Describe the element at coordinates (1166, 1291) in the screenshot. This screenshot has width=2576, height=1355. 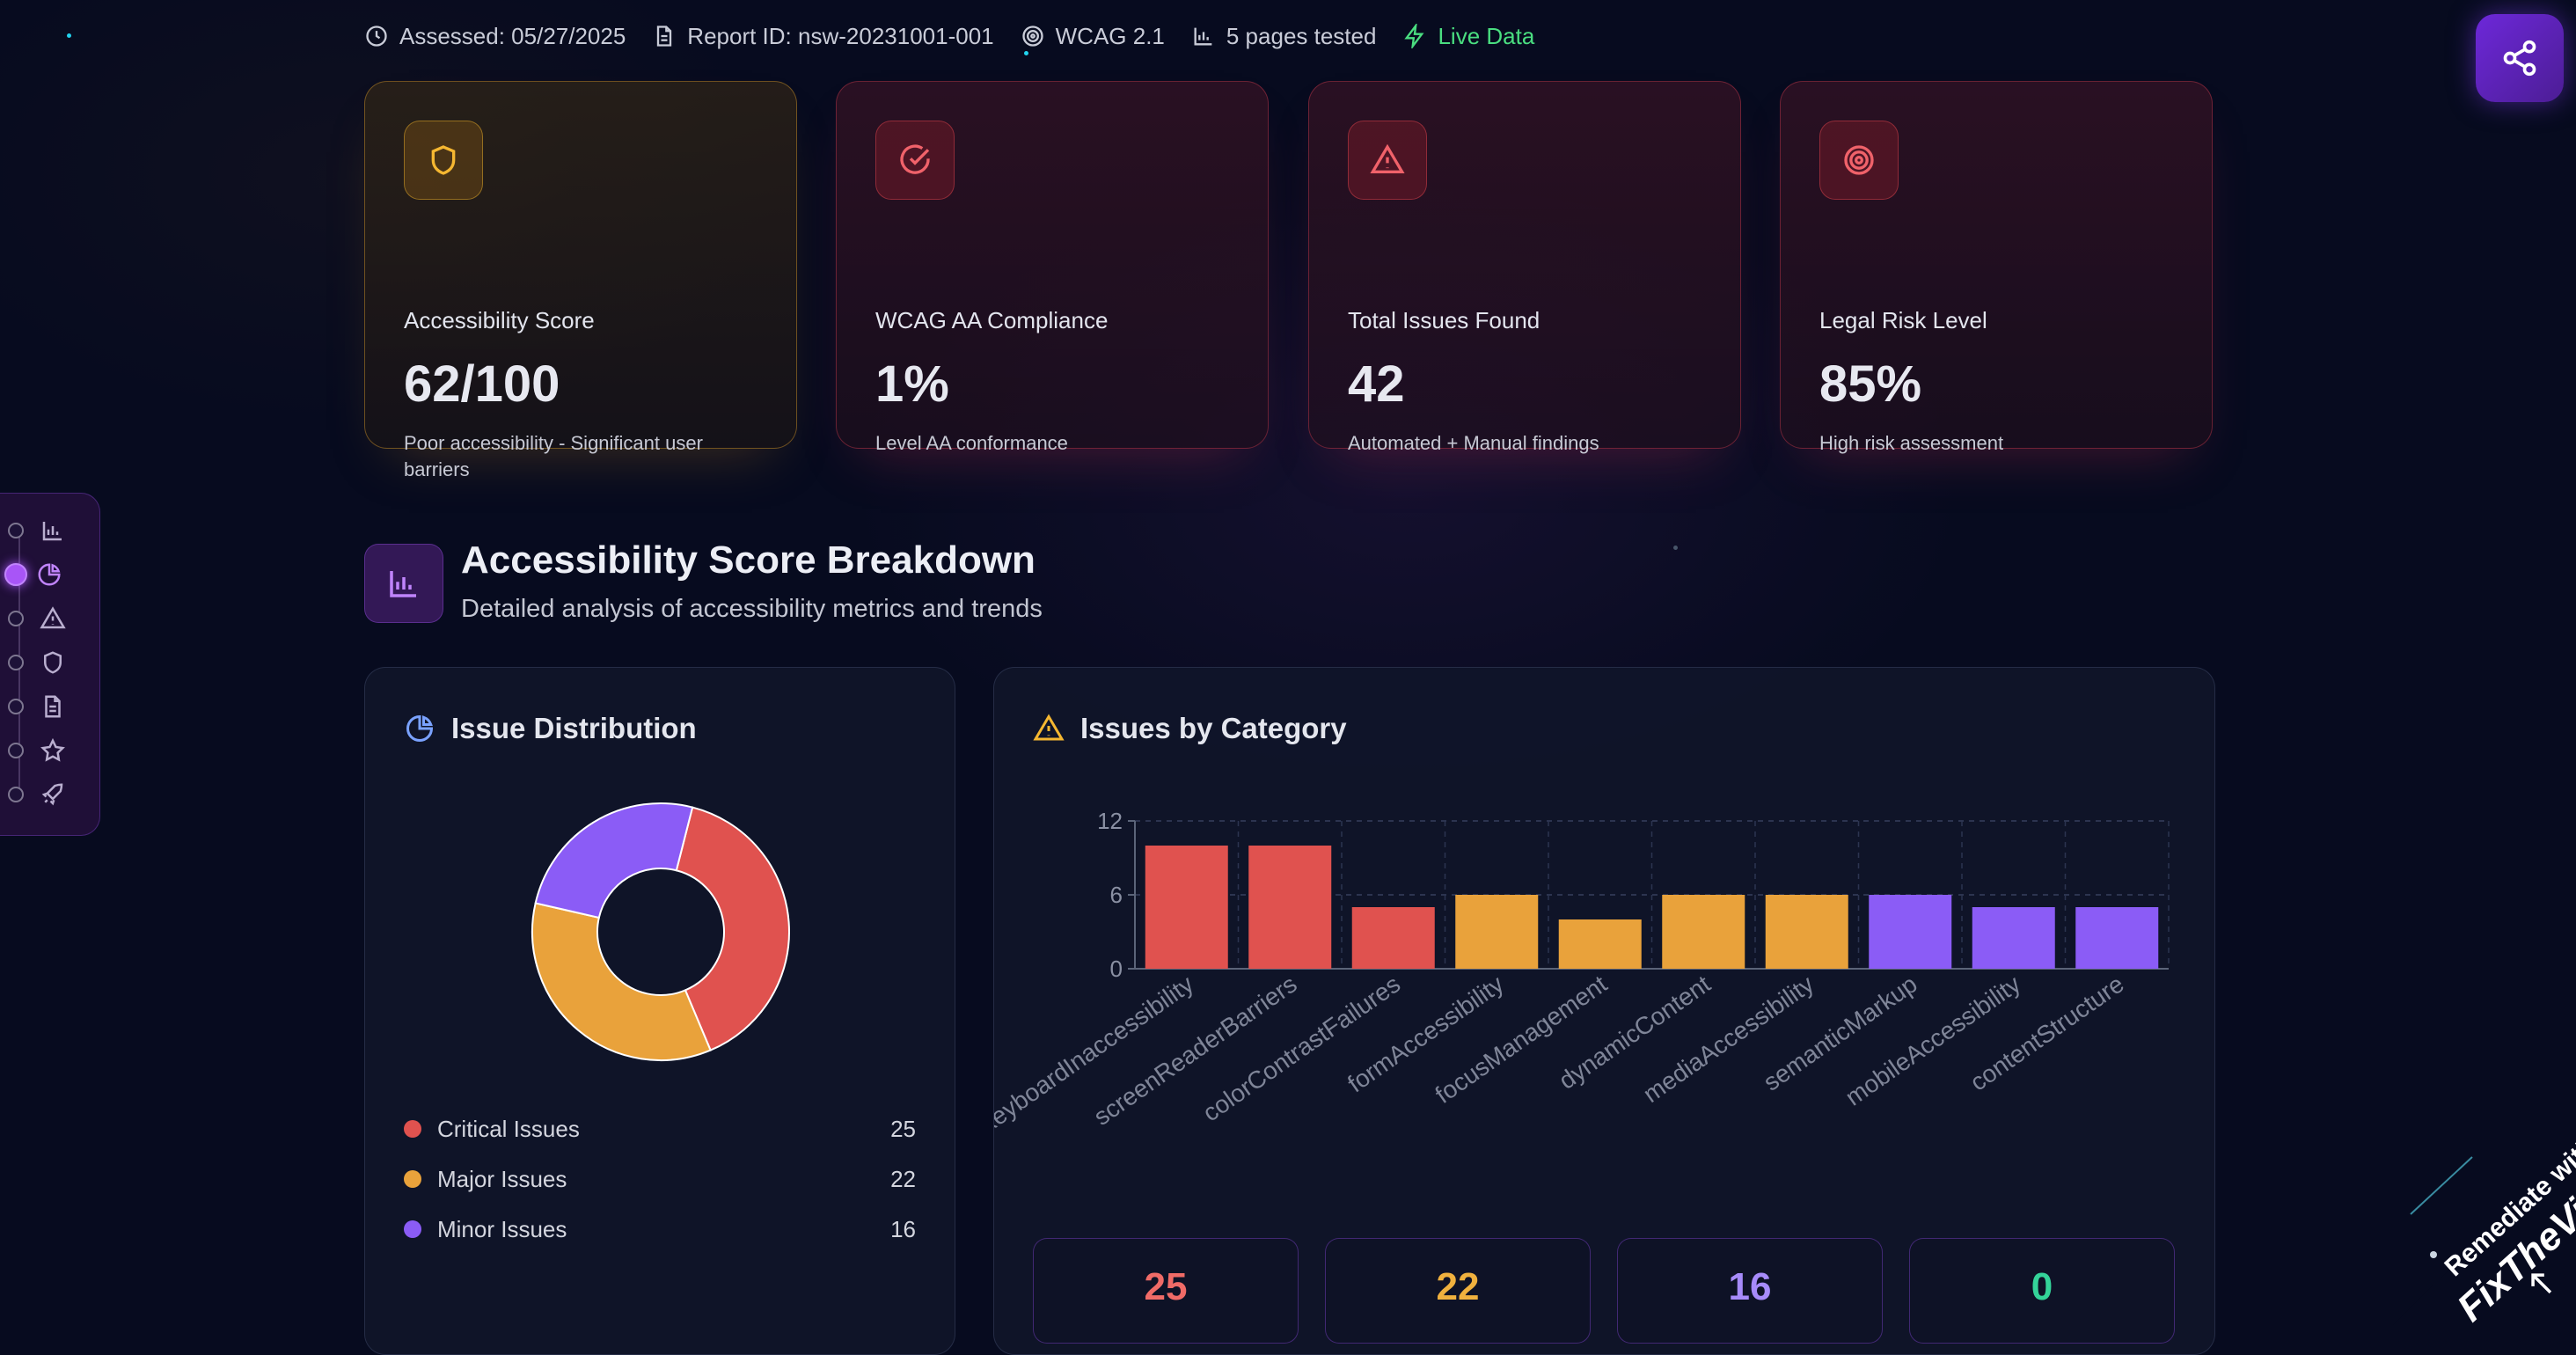
I see `stat-box-critical: 25` at that location.